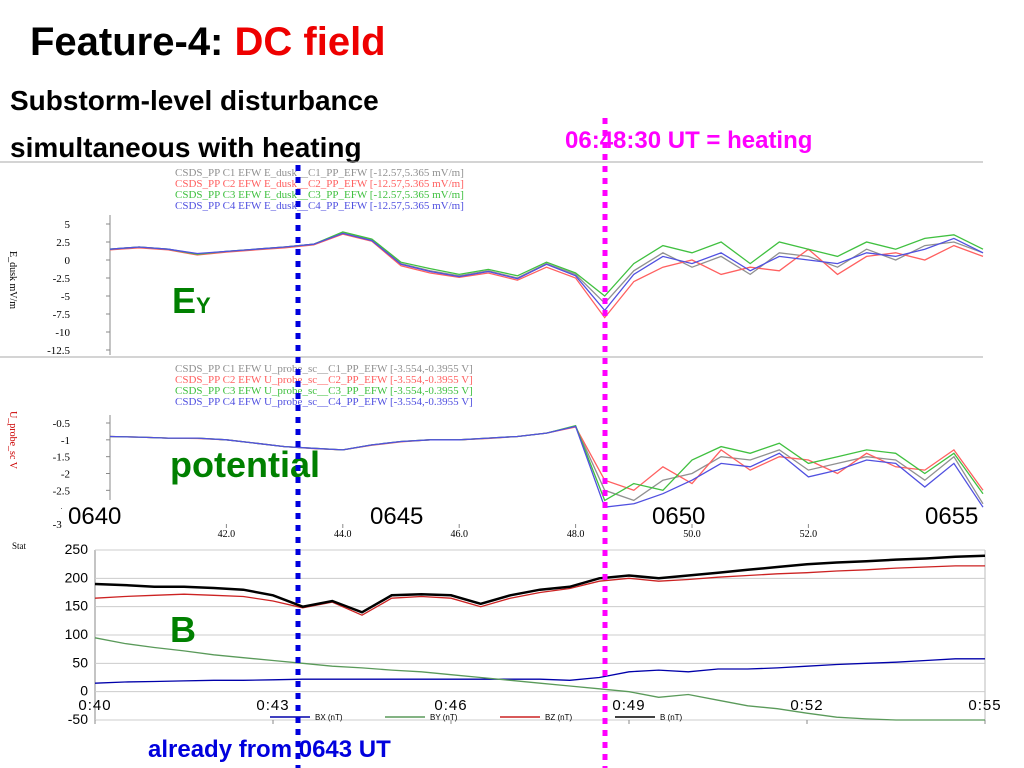 The width and height of the screenshot is (1024, 768). Describe the element at coordinates (459, 534) in the screenshot. I see `x-tick-label: 46.0` at that location.